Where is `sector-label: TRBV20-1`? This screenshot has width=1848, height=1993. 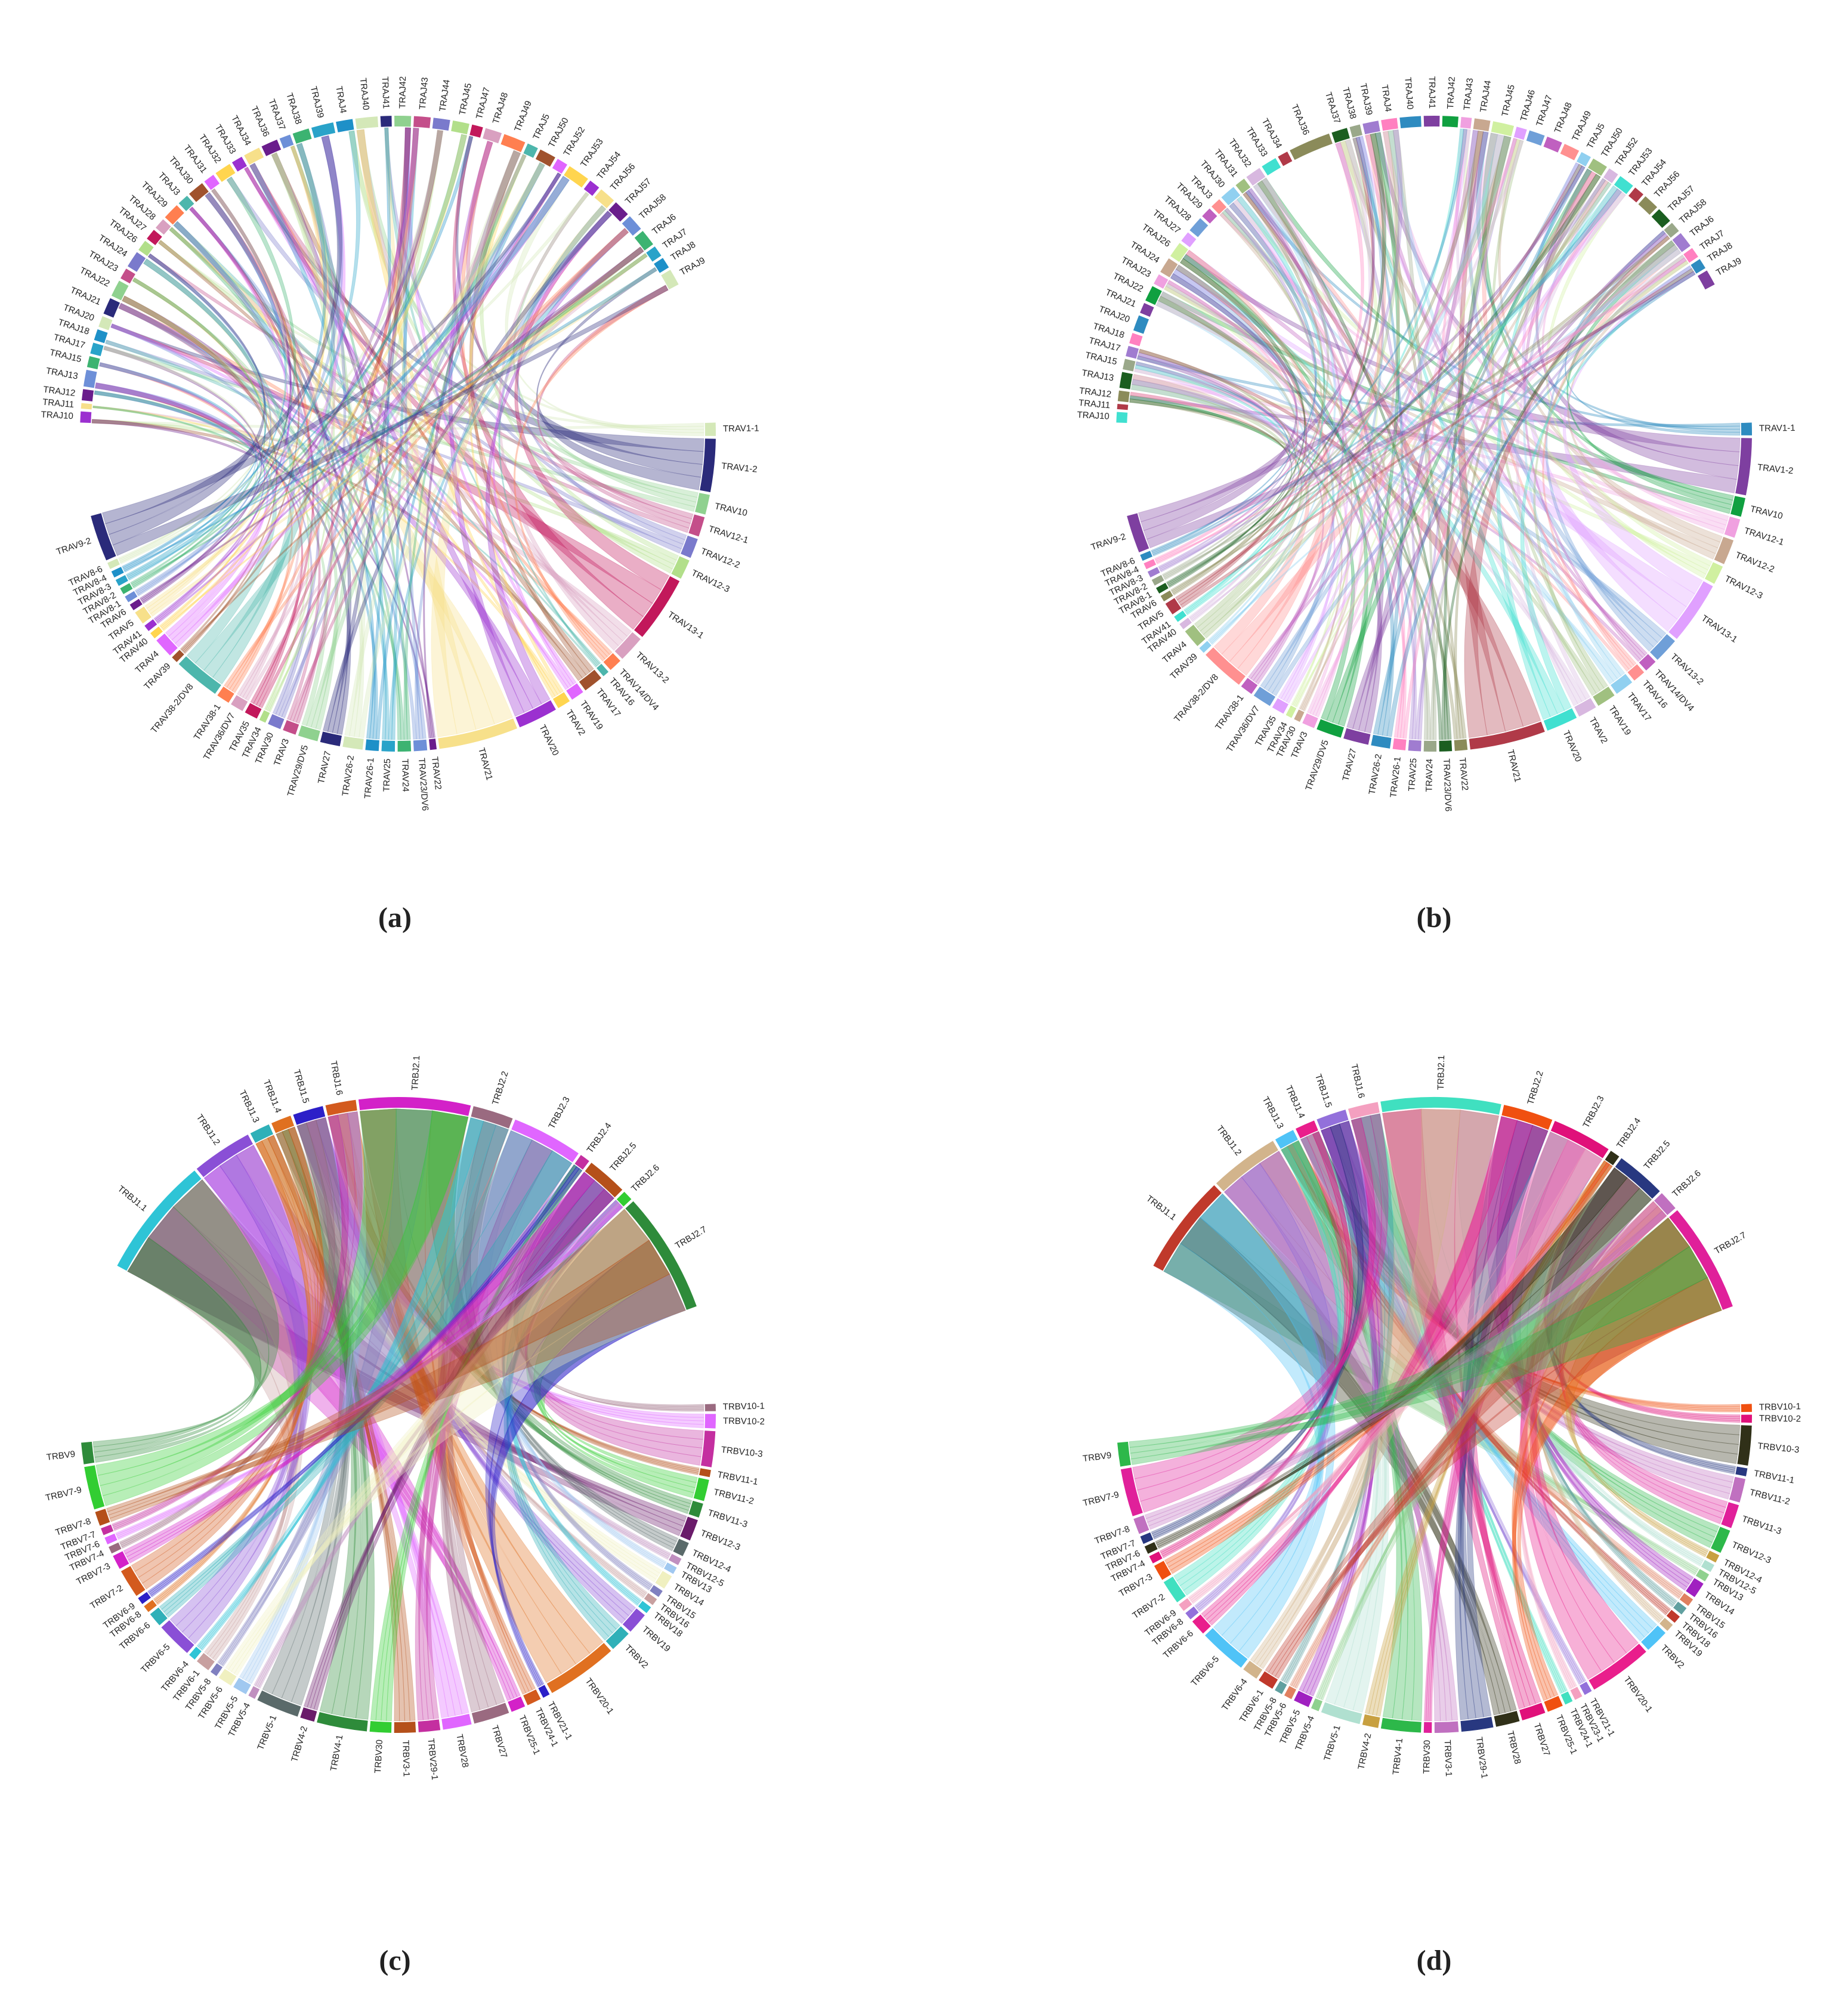
sector-label: TRBV20-1 is located at coordinates (1637, 1694).